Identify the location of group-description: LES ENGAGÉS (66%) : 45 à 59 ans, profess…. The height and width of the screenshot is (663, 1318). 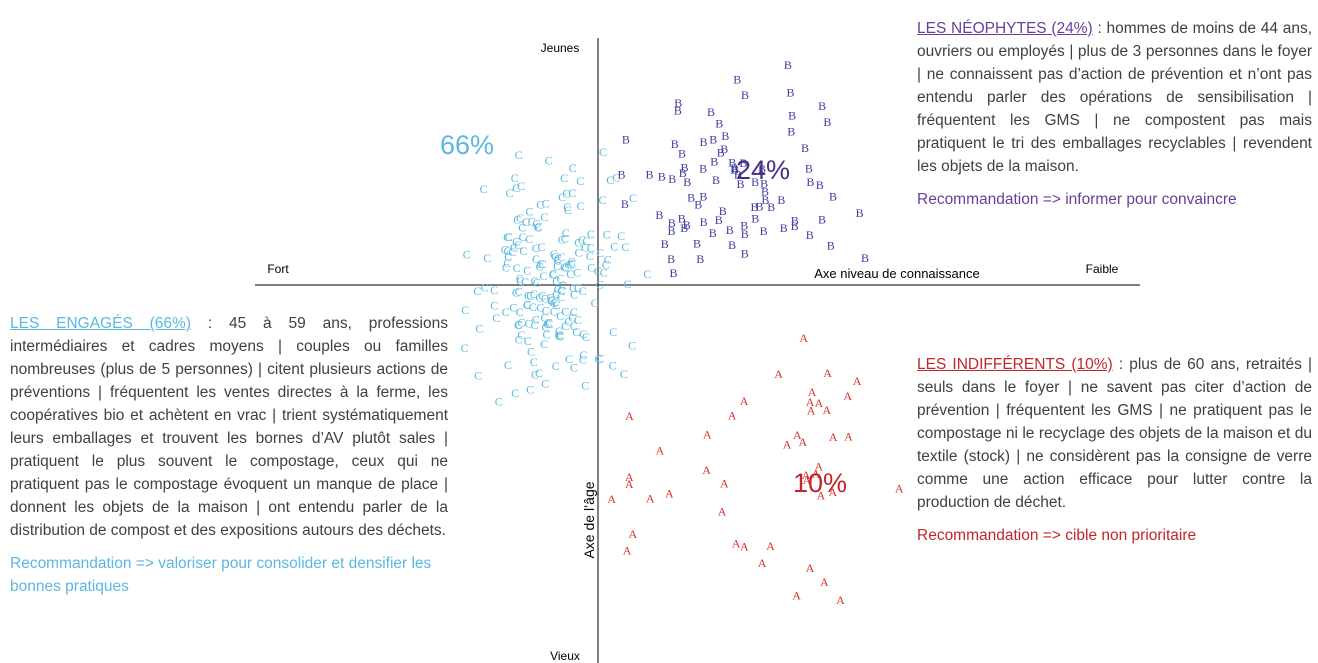
(229, 455).